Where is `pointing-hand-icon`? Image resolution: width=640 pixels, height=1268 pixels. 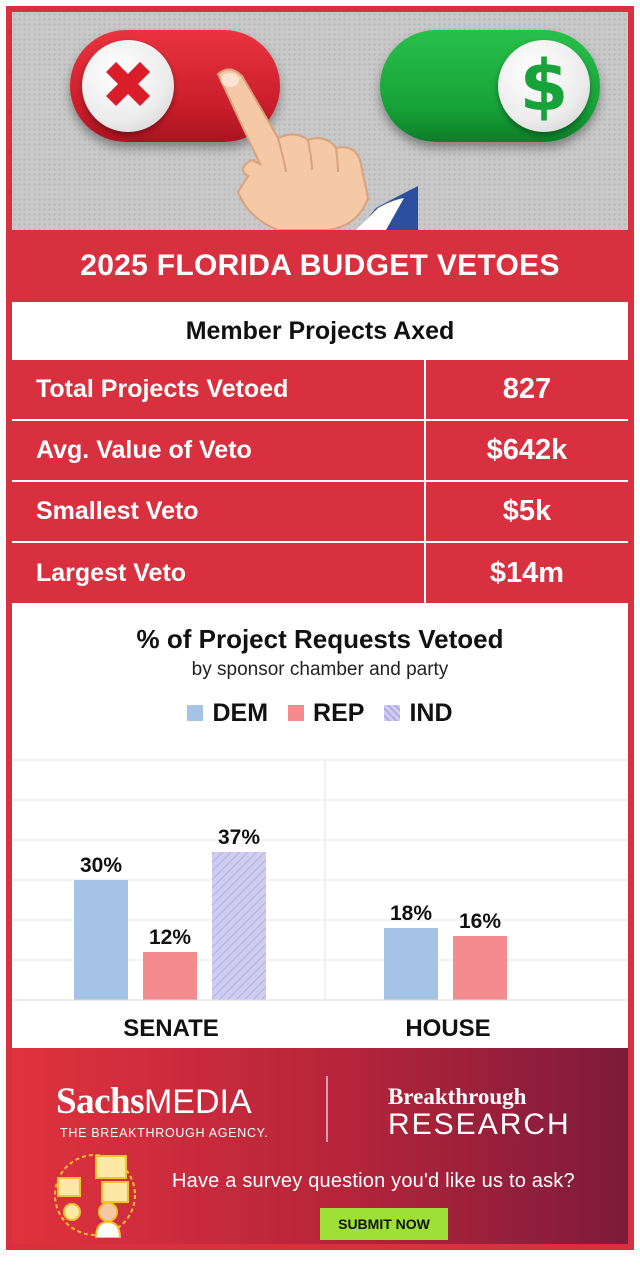
pointing-hand-icon is located at coordinates (317, 149).